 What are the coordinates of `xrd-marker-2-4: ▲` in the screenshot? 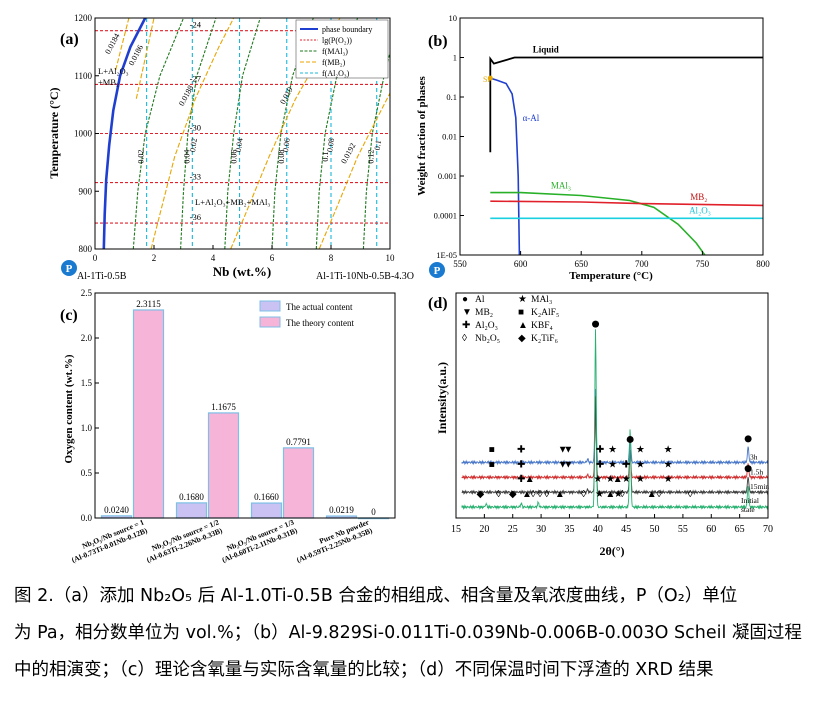 It's located at (618, 479).